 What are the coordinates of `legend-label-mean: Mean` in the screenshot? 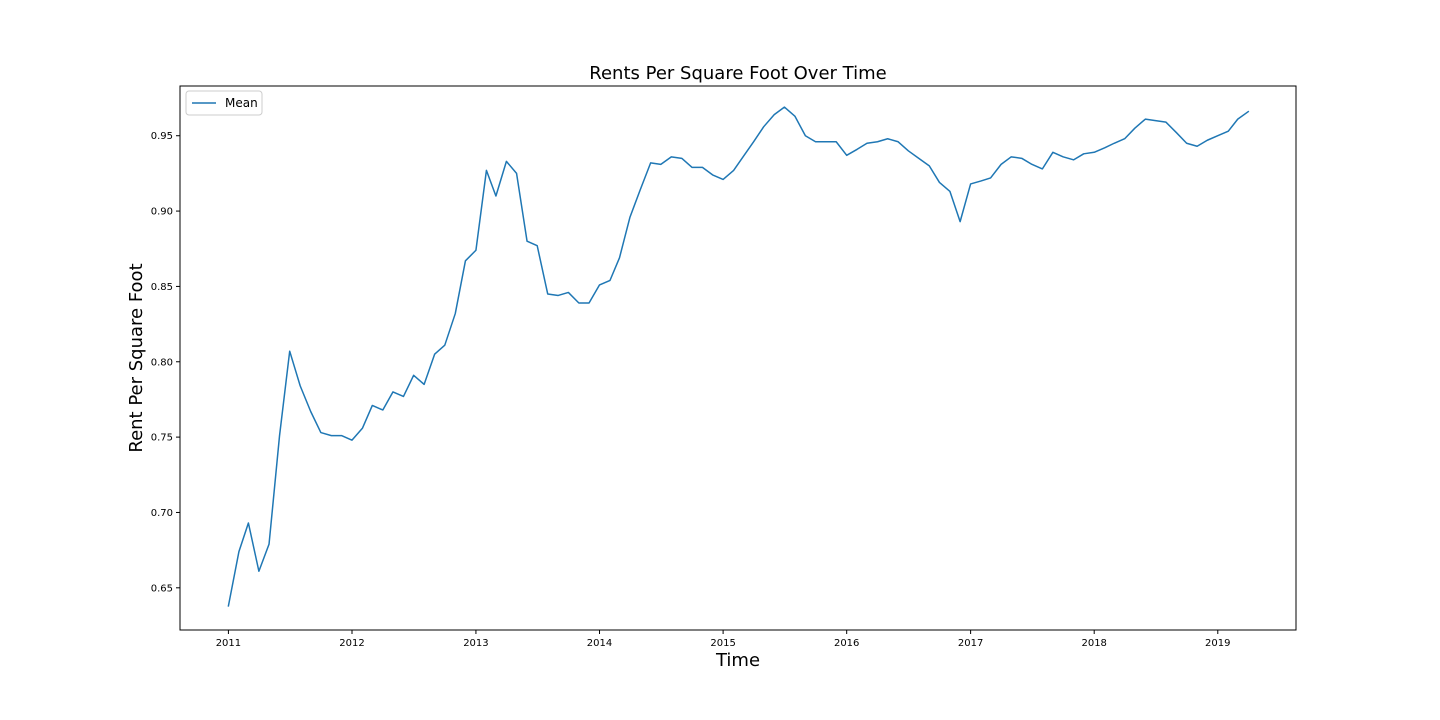 It's located at (241, 103).